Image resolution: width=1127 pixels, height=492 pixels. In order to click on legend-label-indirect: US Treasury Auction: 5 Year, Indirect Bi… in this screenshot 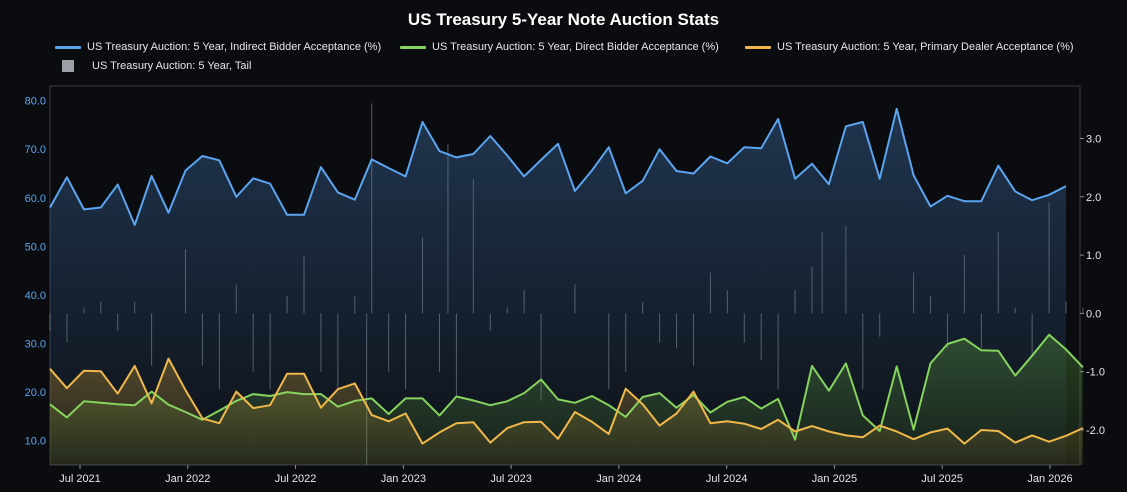, I will do `click(234, 47)`.